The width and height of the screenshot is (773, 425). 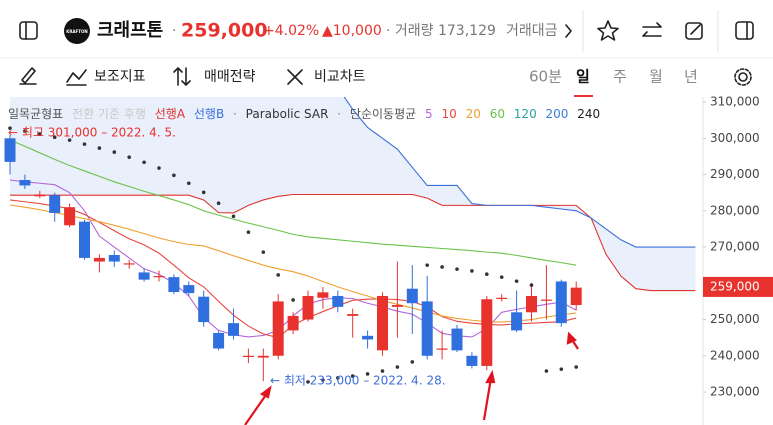 I want to click on period-underline, so click(x=583, y=96).